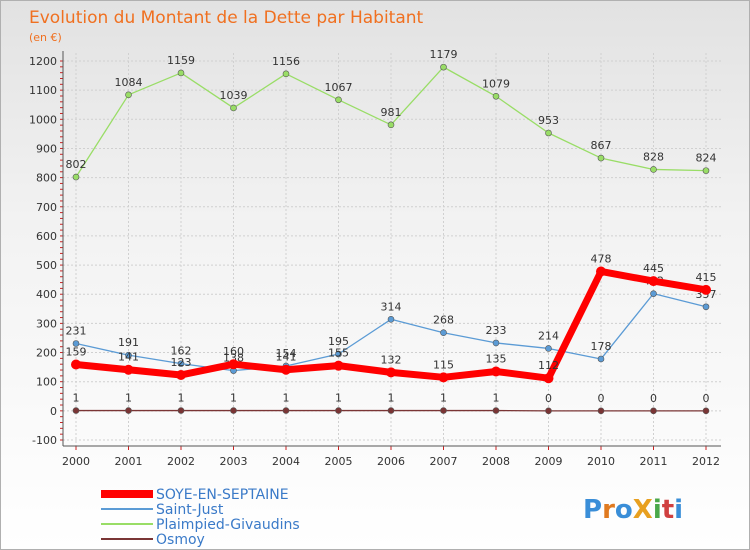  I want to click on data-label-plaimpied-givaudins: 1179, so click(444, 54).